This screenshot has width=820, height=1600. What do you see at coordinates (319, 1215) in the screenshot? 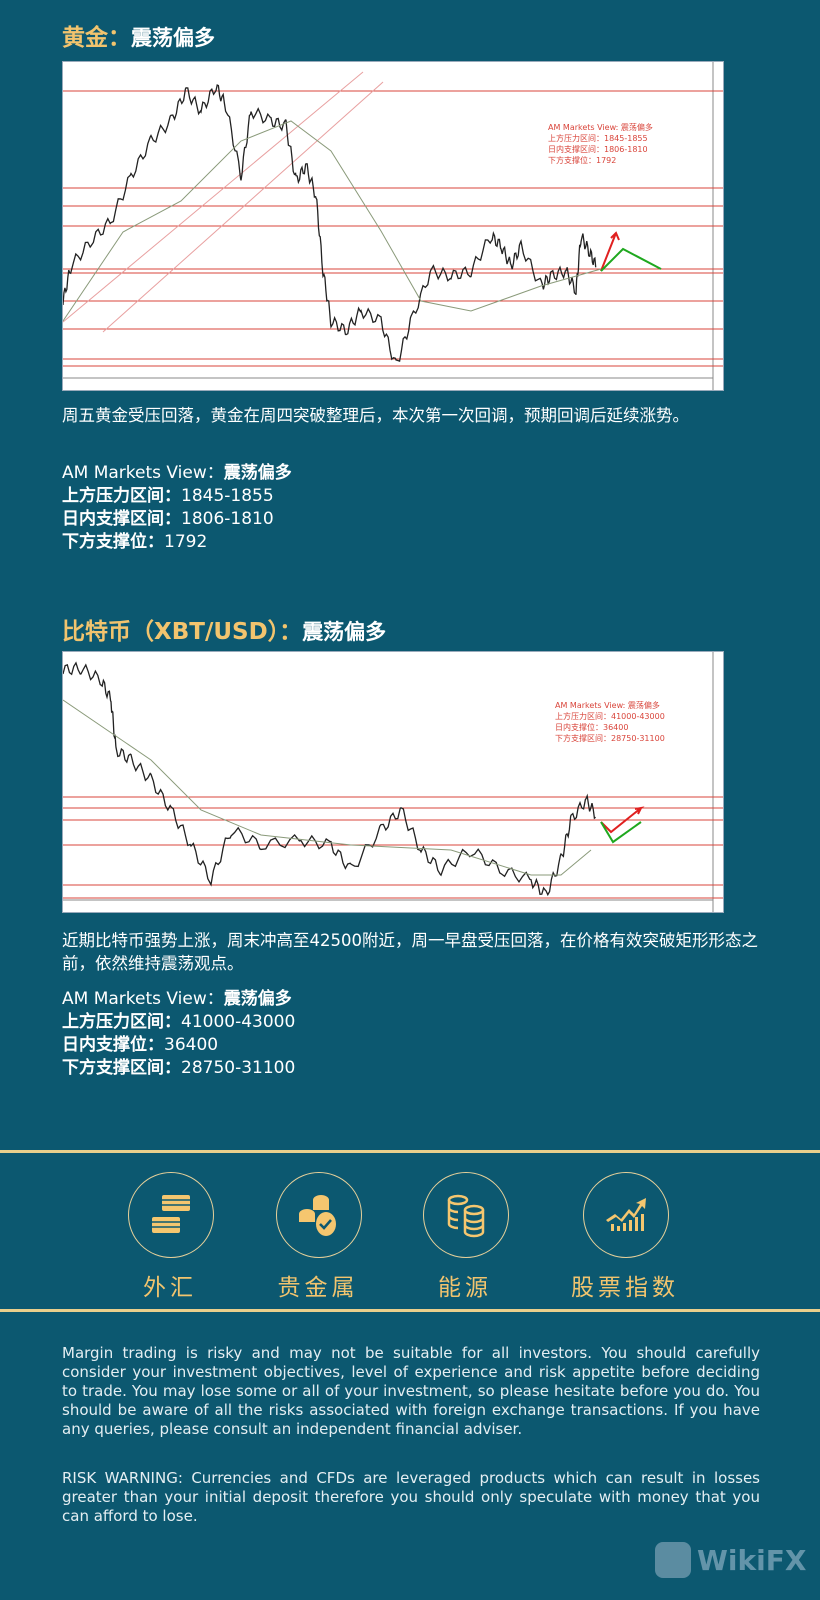
I see `coins-icon` at bounding box center [319, 1215].